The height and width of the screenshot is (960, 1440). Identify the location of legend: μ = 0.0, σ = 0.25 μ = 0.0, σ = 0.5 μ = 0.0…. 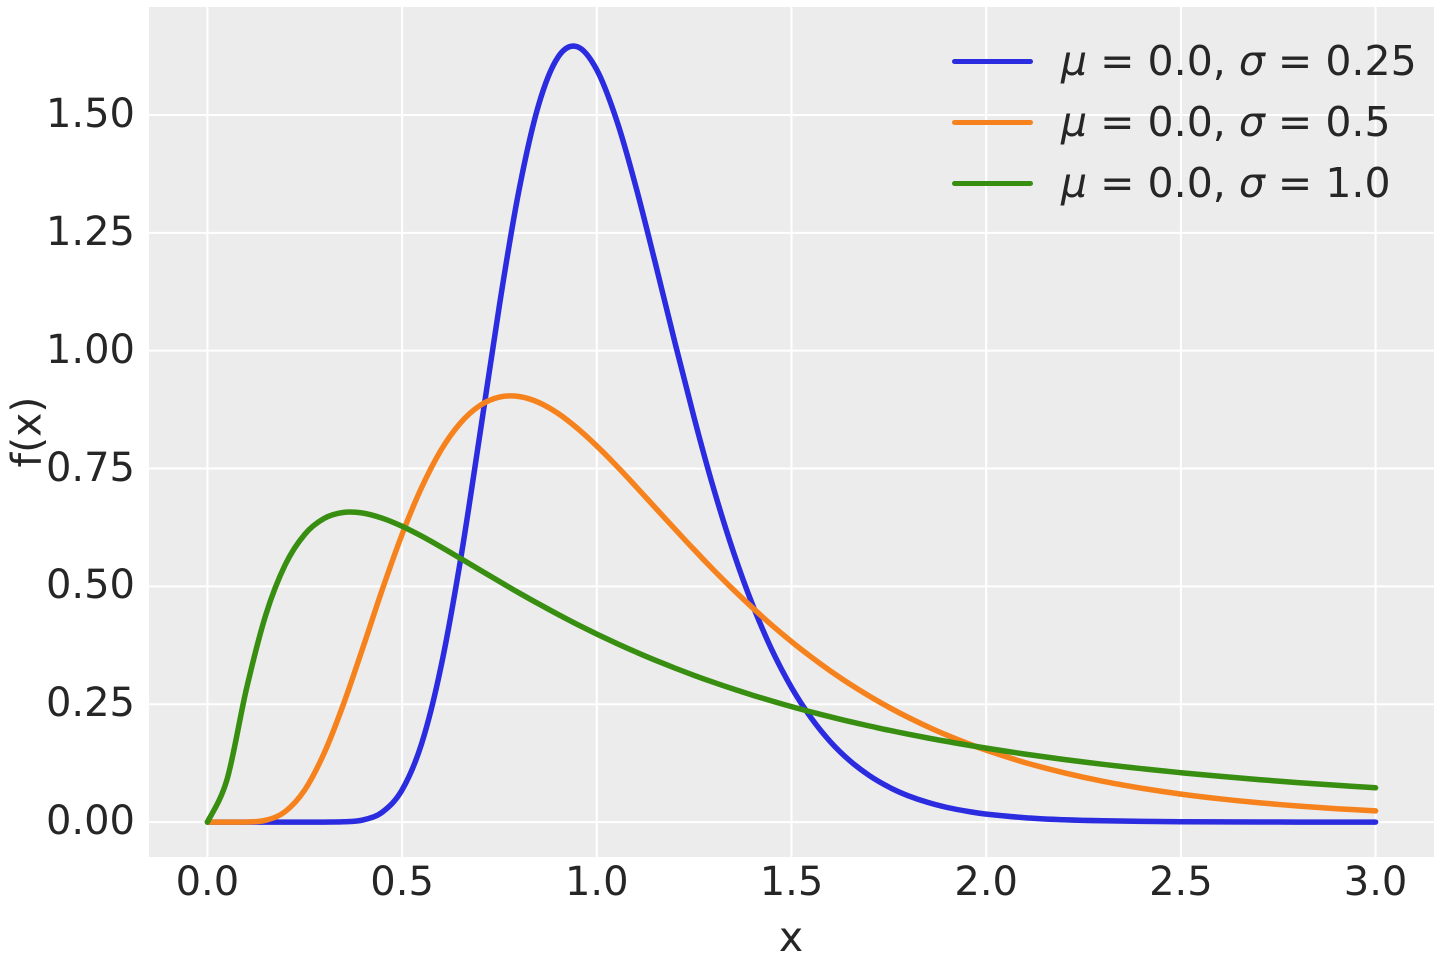
(1184, 122).